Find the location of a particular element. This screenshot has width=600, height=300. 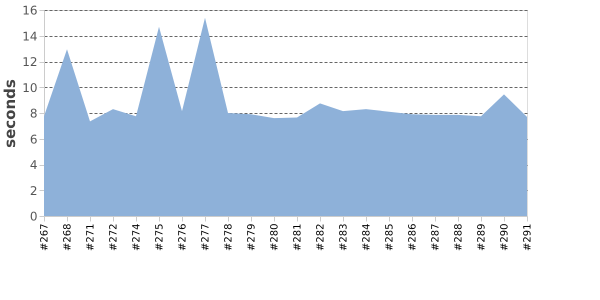

x-tick-label: #274 is located at coordinates (137, 237).